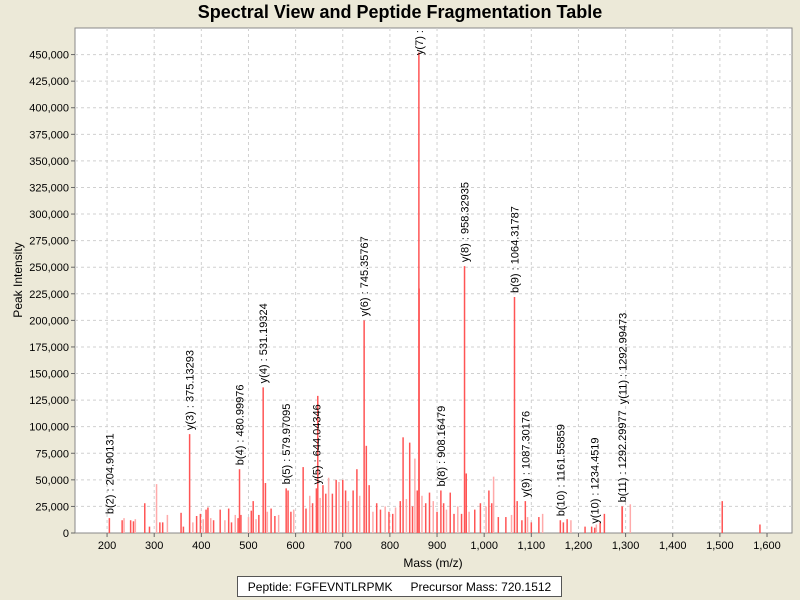  What do you see at coordinates (287, 444) in the screenshot?
I see `peak-label: b(5) : 579.97095` at bounding box center [287, 444].